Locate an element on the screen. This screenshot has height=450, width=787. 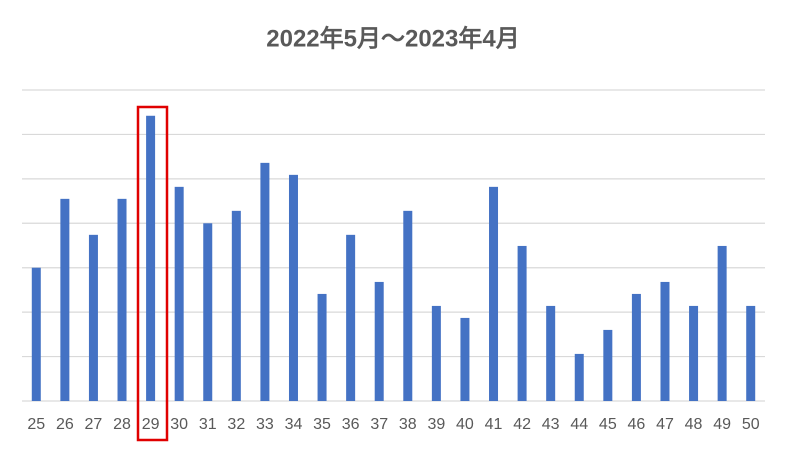
x-tick-label: 46 is located at coordinates (637, 424).